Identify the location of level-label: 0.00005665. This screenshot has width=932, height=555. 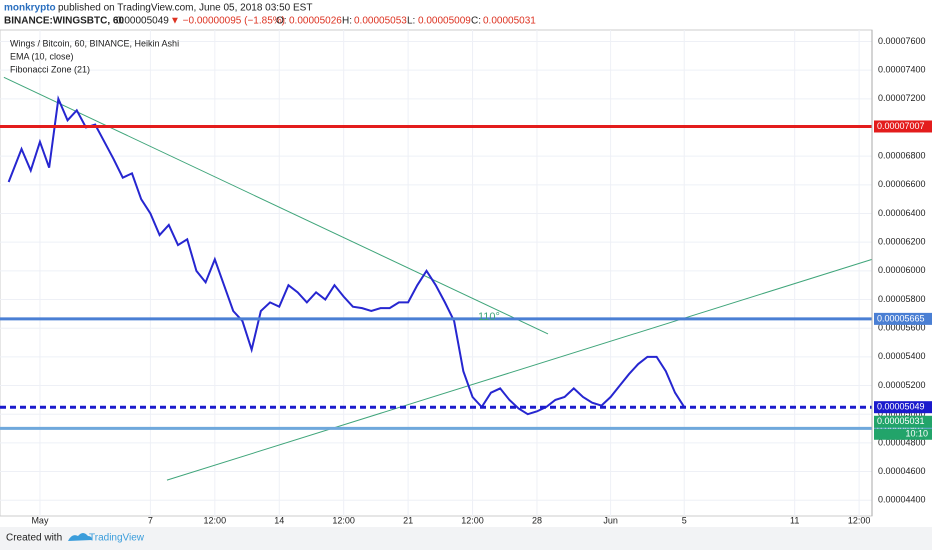
(901, 318).